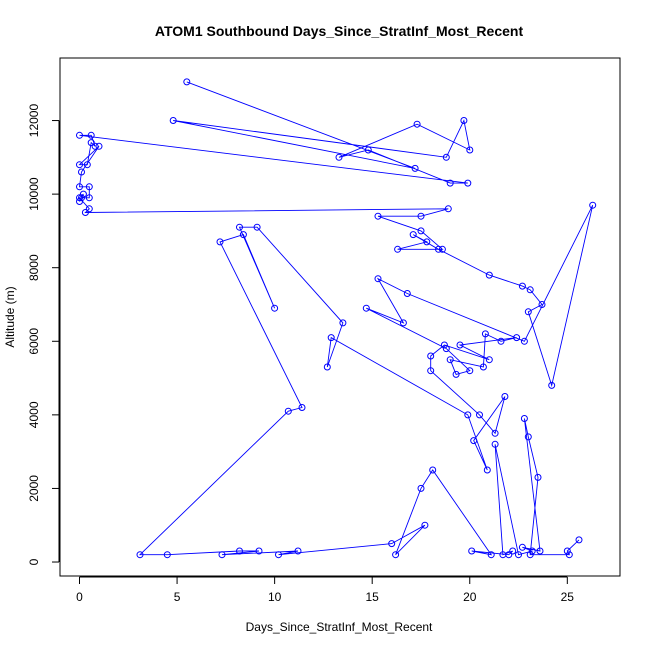 This screenshot has width=650, height=650. What do you see at coordinates (34, 194) in the screenshot?
I see `y-tick-label: 10000` at bounding box center [34, 194].